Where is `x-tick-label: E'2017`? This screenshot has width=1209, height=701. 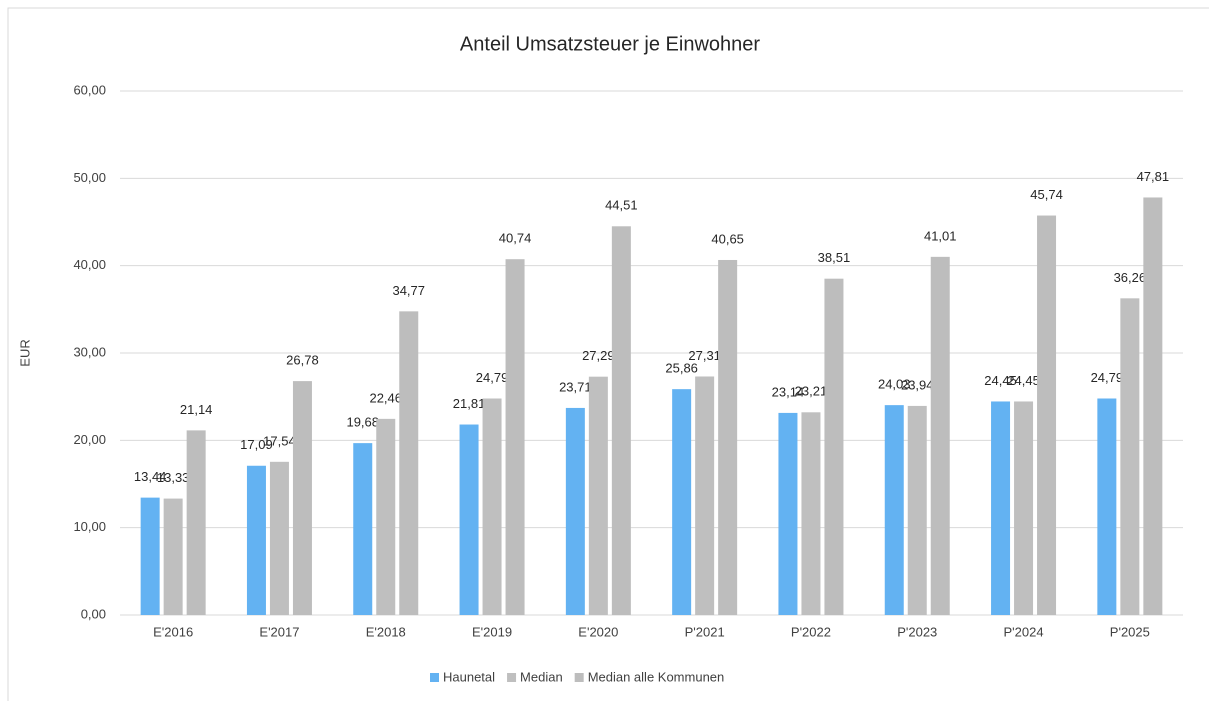
x-tick-label: E'2017 is located at coordinates (279, 631).